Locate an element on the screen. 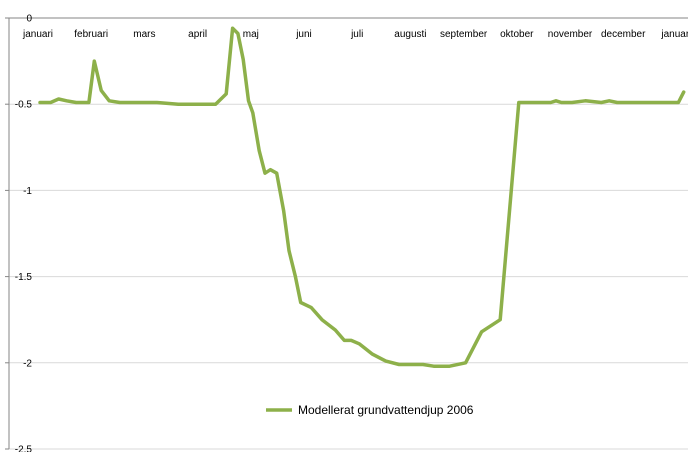  x-tick-label: juli is located at coordinates (356, 34).